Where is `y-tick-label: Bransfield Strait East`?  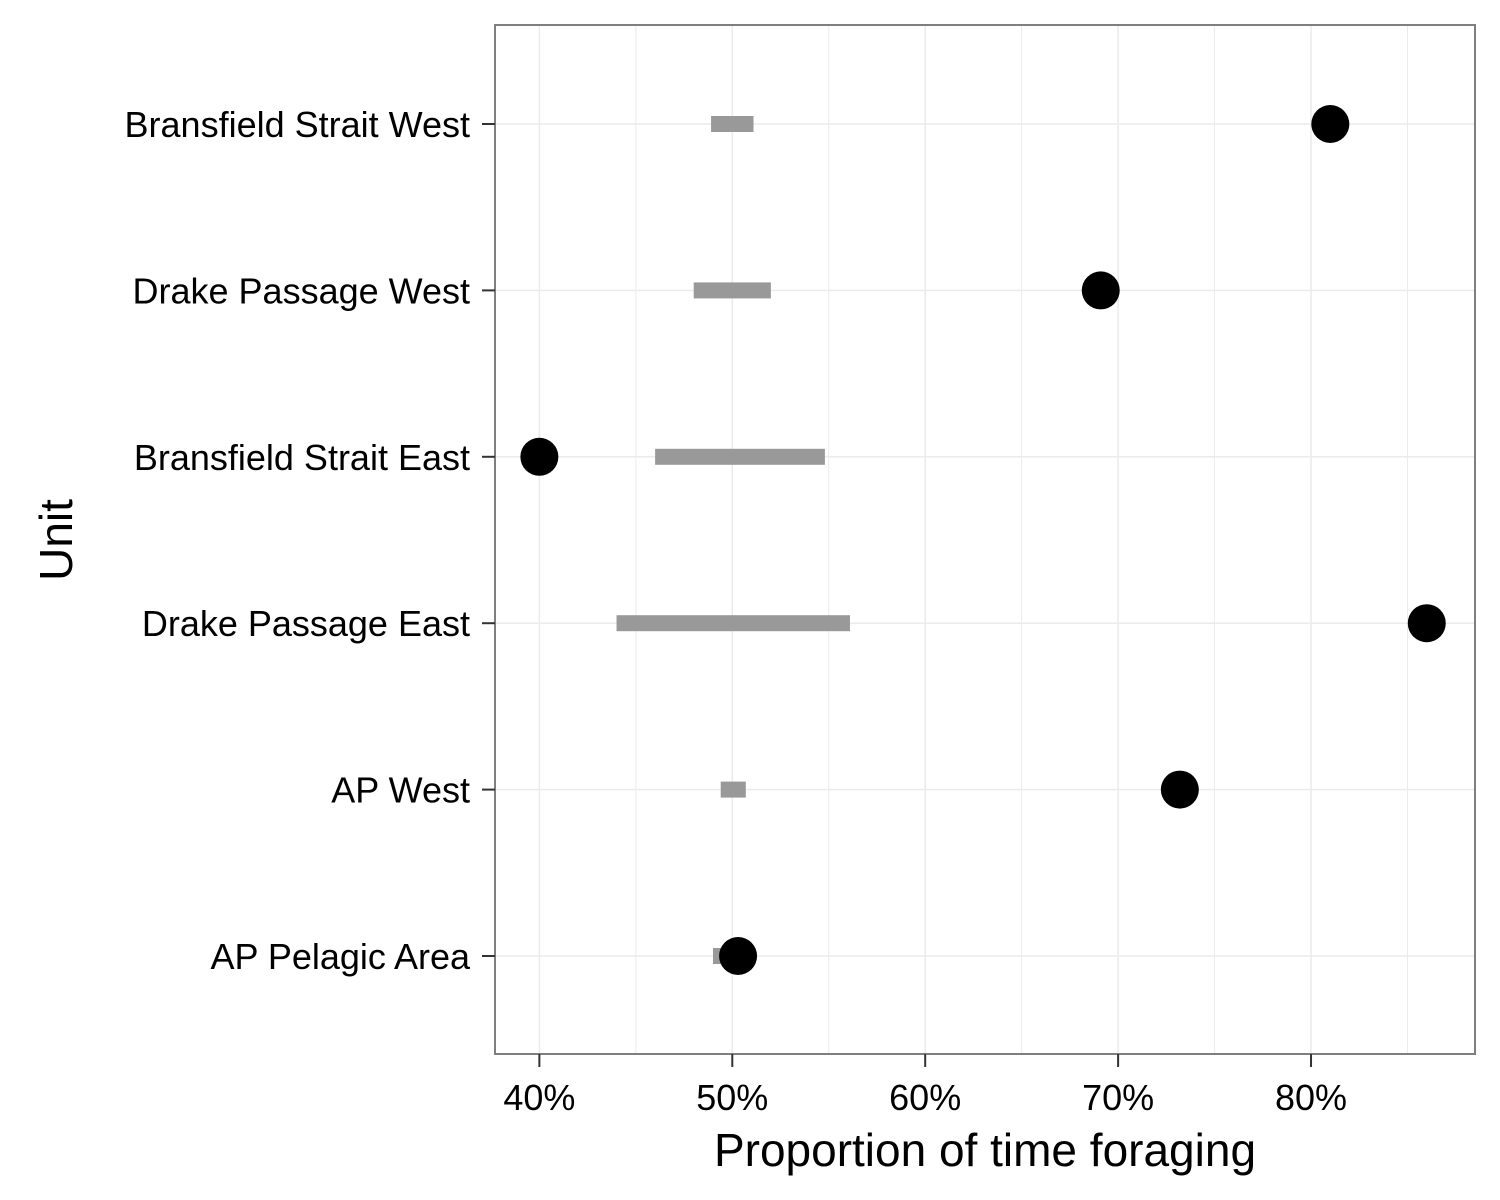 y-tick-label: Bransfield Strait East is located at coordinates (302, 457).